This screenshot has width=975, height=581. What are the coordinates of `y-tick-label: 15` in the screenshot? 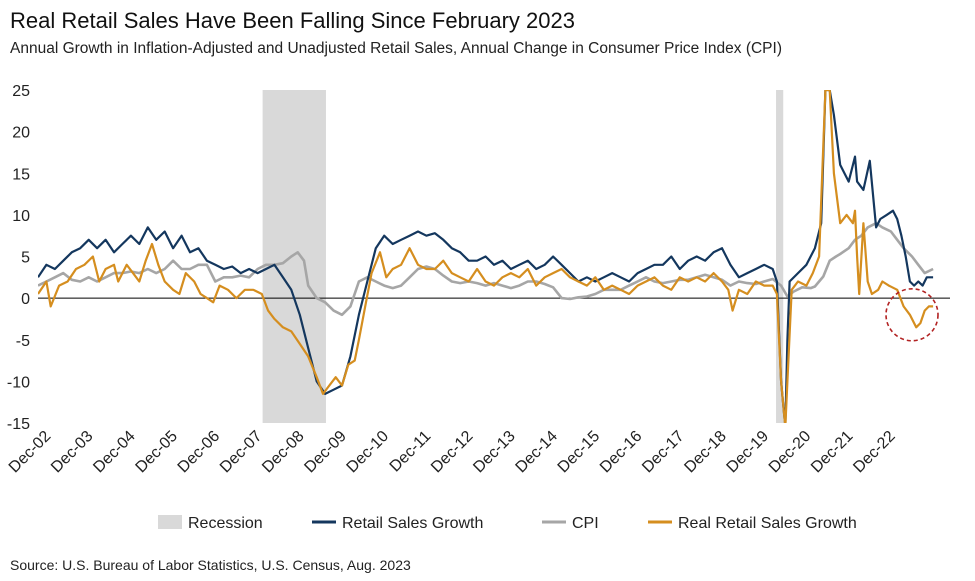 It's located at (21, 174).